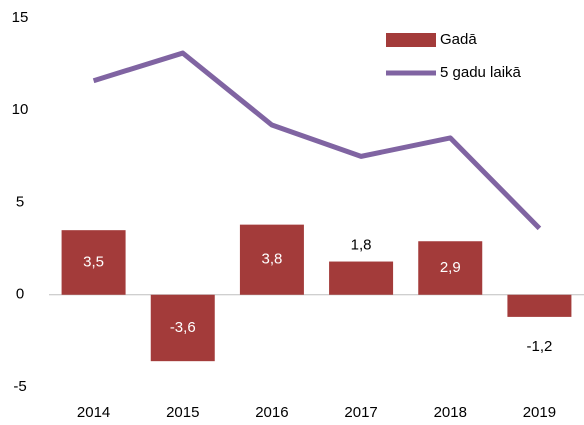  Describe the element at coordinates (20, 201) in the screenshot. I see `y-tick-label: 5` at that location.